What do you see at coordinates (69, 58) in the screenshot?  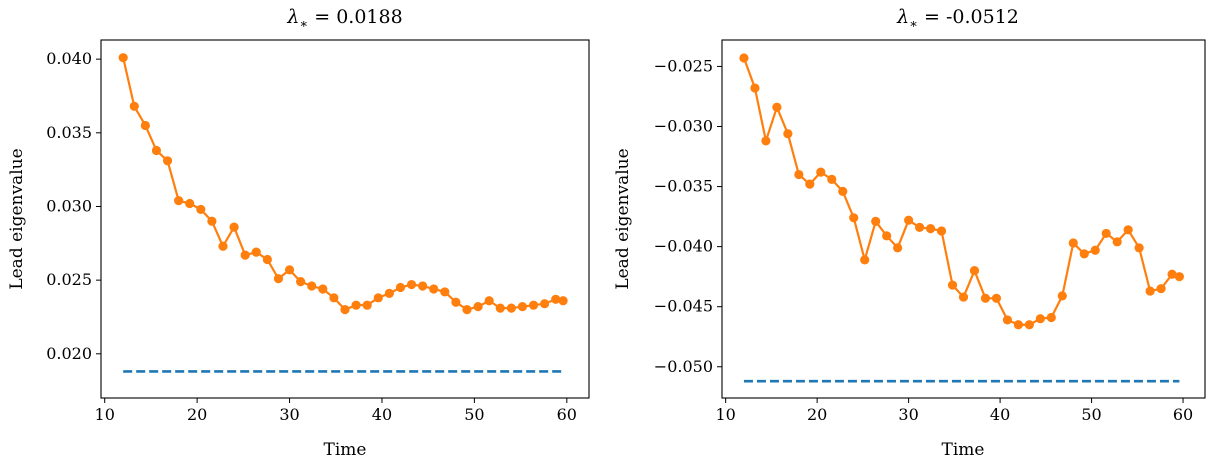 I see `chart-left-ytick-label: 0.040` at bounding box center [69, 58].